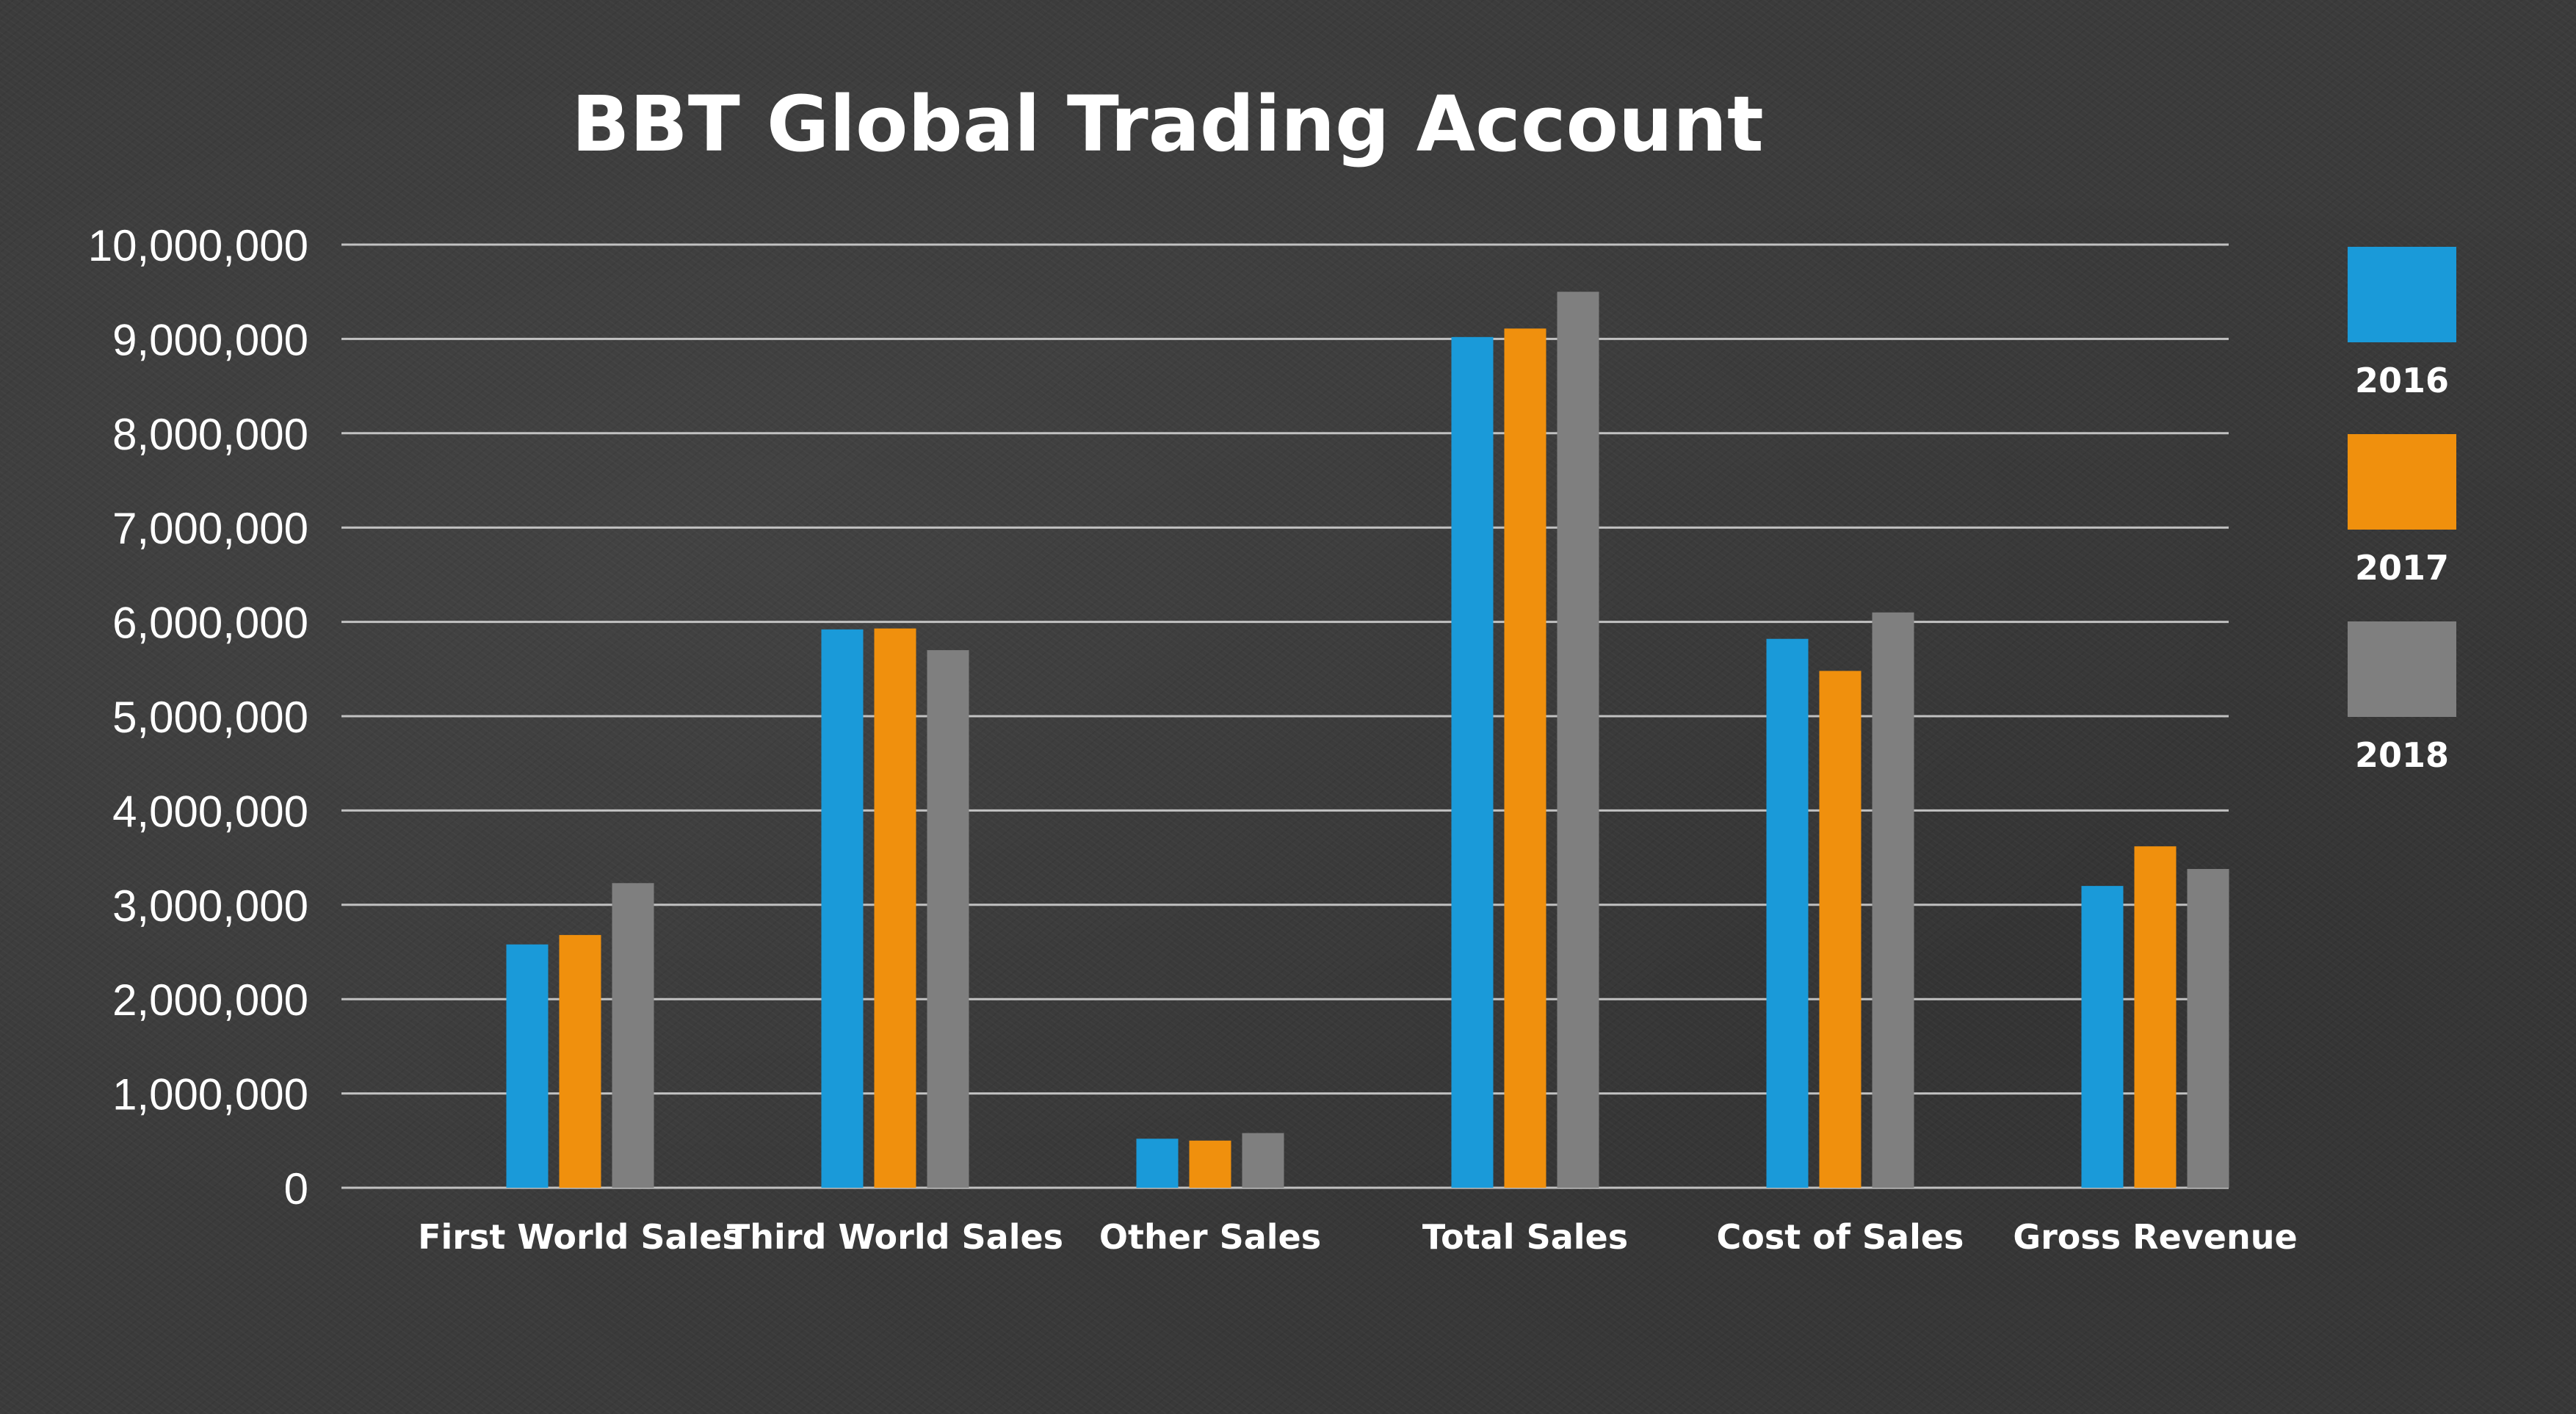 The width and height of the screenshot is (2576, 1414). I want to click on y-tick-label: 8,000,000, so click(210, 434).